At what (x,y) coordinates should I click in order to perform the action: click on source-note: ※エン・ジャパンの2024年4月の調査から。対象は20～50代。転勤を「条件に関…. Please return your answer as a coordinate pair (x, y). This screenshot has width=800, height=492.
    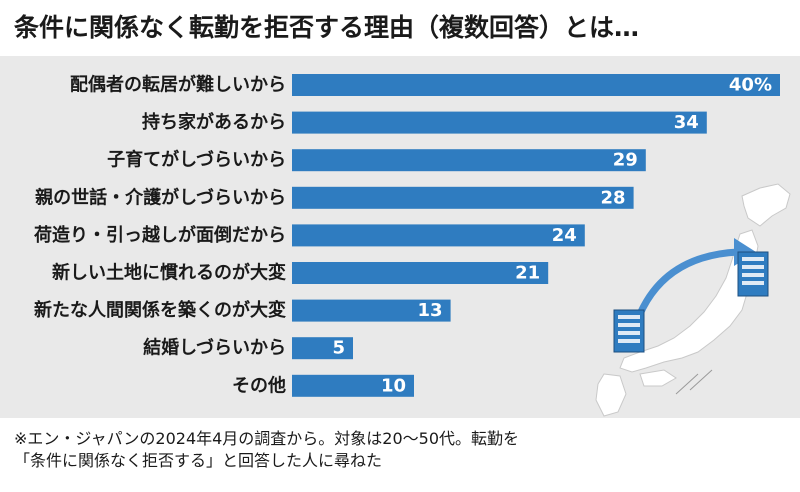
    Looking at the image, I should click on (267, 449).